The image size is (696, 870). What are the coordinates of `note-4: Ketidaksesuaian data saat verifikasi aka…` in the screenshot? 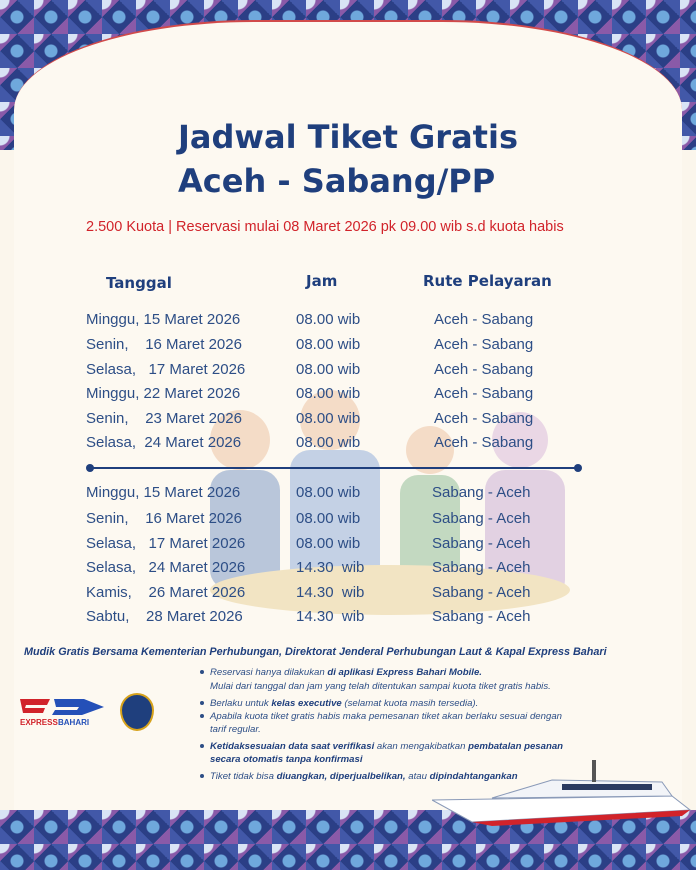 It's located at (381, 746).